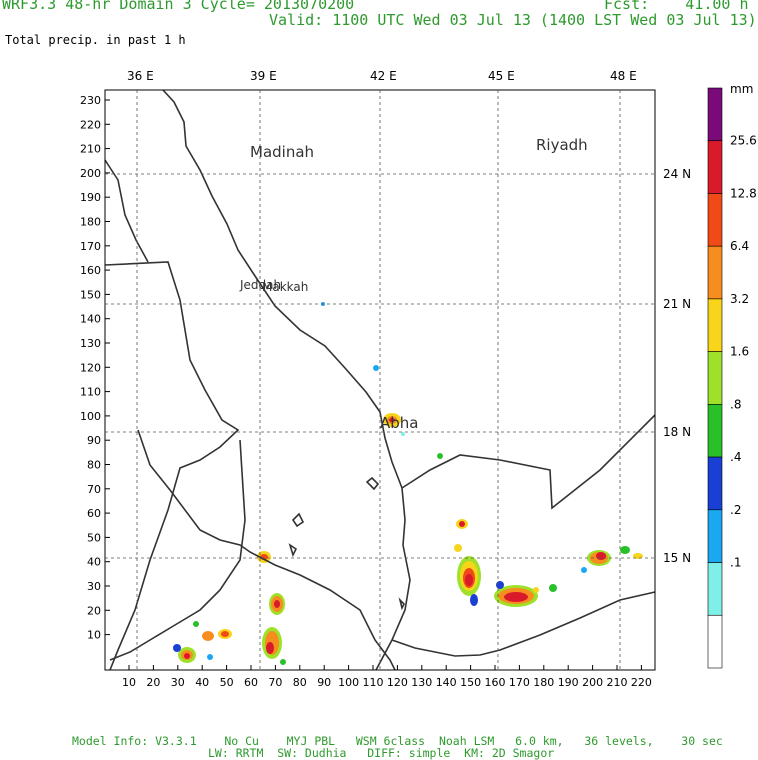 The width and height of the screenshot is (758, 760). What do you see at coordinates (641, 682) in the screenshot?
I see `x-tick-label: 220` at bounding box center [641, 682].